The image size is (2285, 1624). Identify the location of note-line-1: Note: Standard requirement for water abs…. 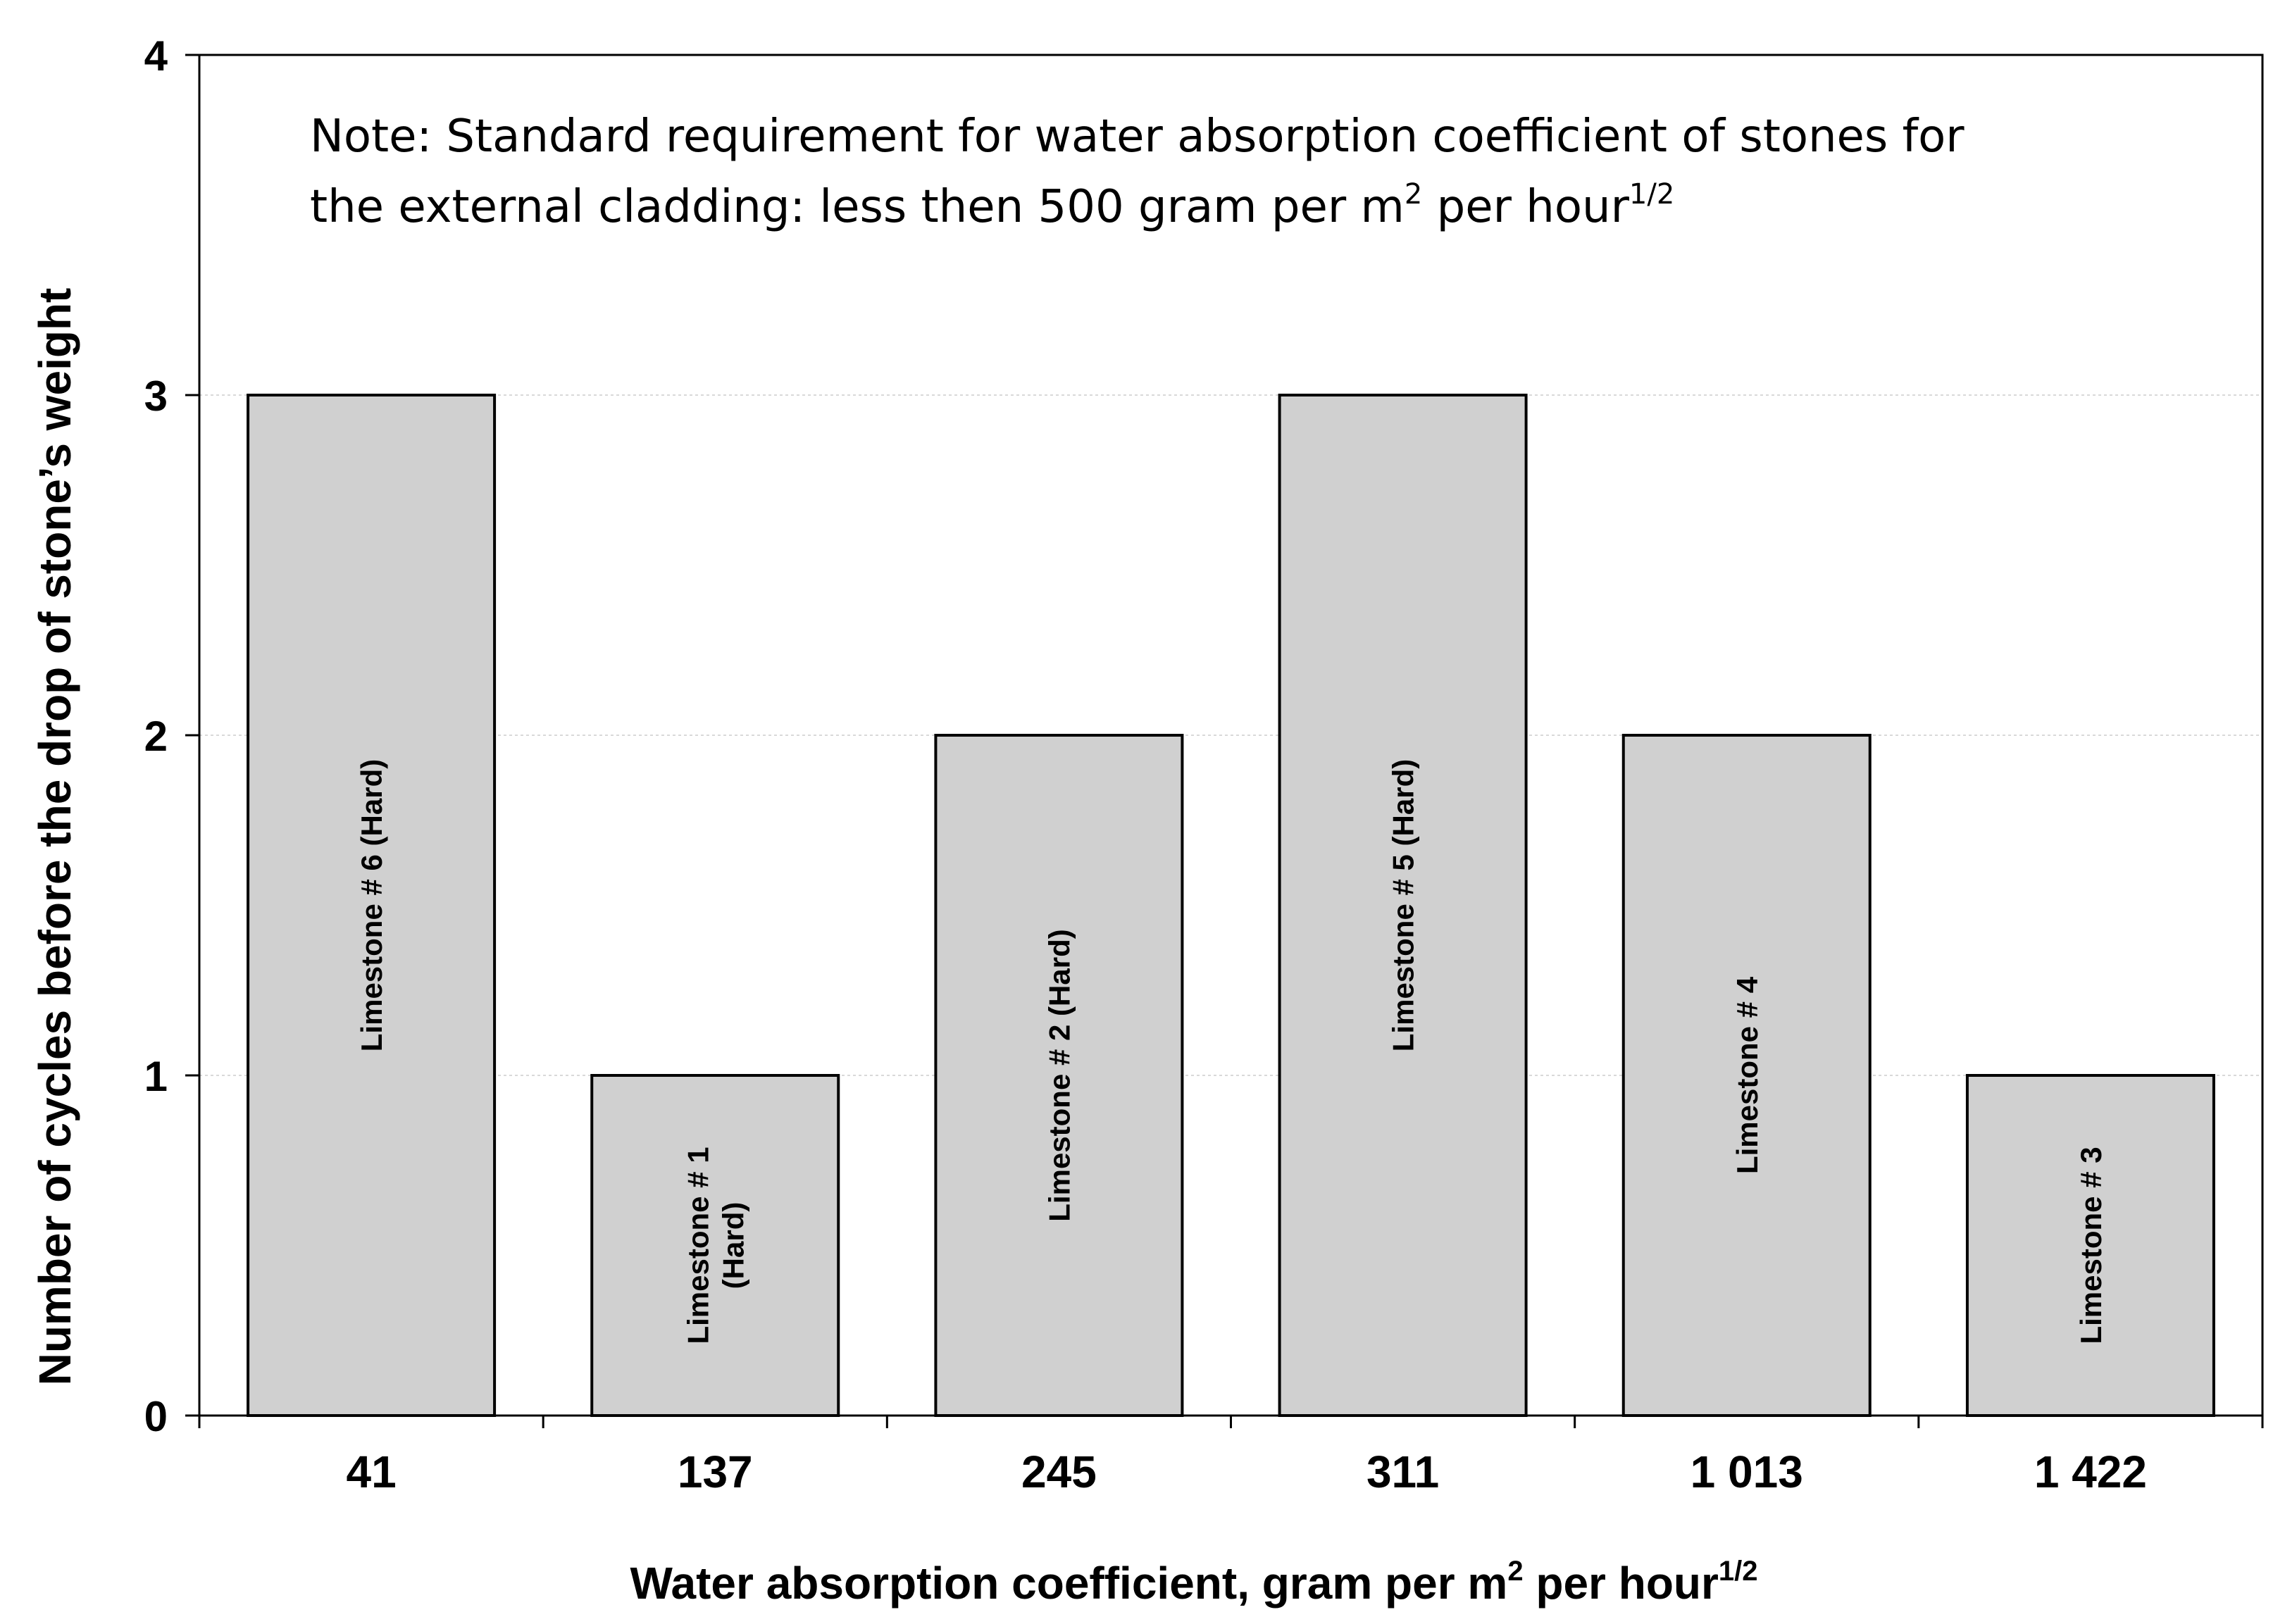
(1137, 137).